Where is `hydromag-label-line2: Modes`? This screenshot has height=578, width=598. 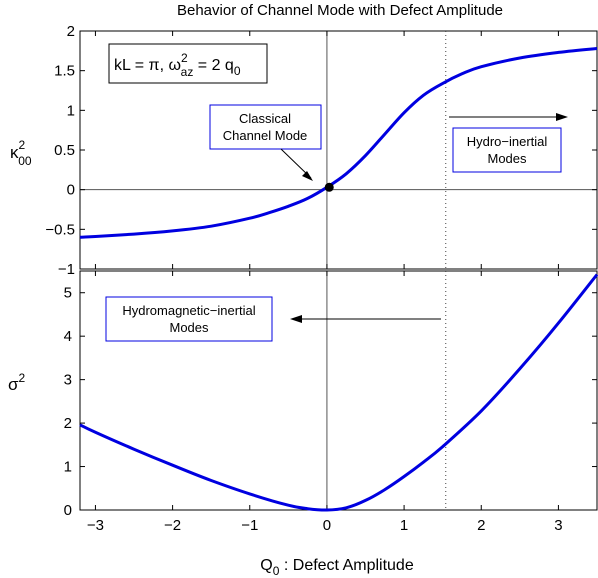 hydromag-label-line2: Modes is located at coordinates (189, 327).